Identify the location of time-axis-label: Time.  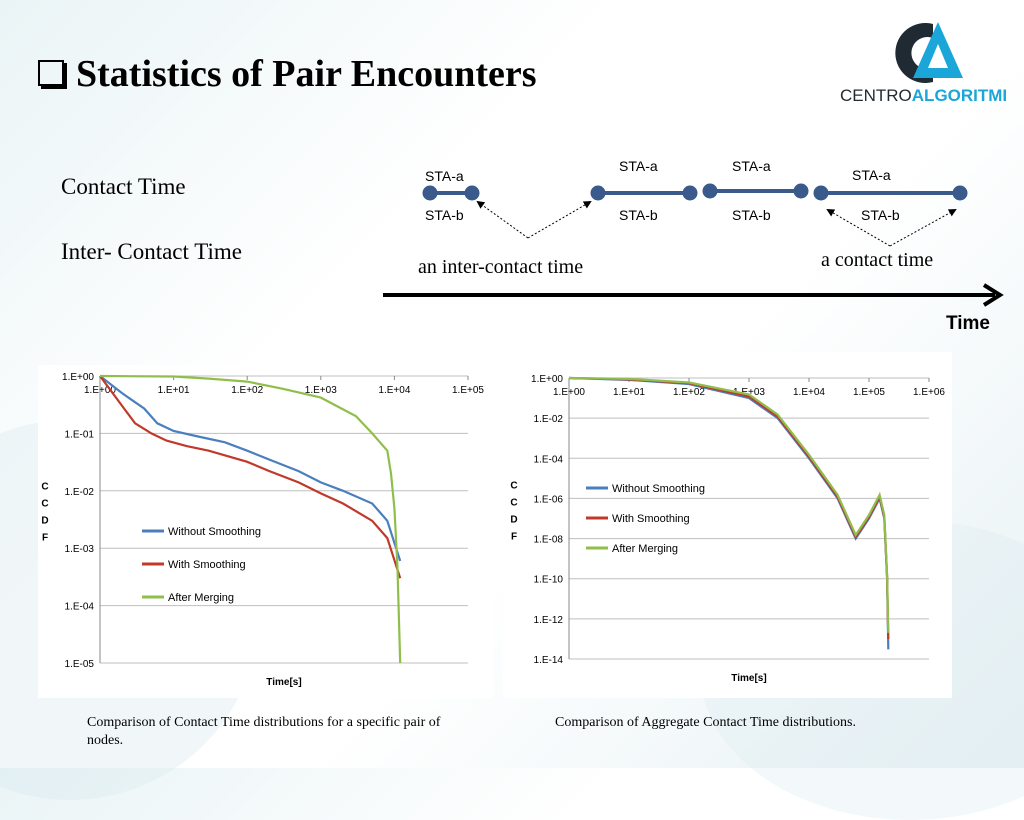
(968, 323).